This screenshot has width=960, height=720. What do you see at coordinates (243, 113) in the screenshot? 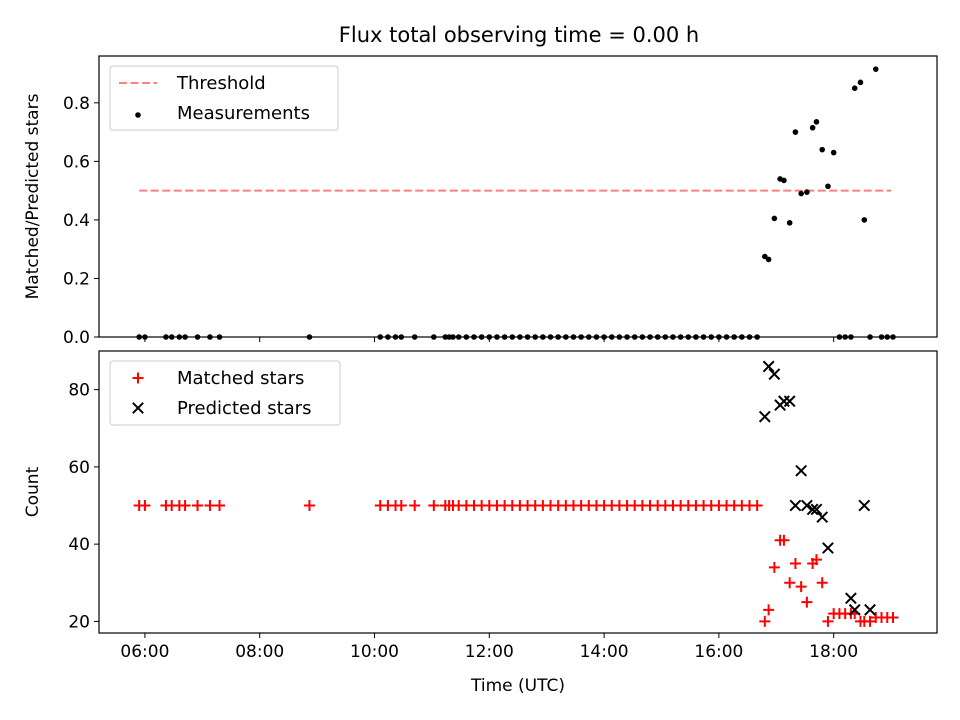
I see `legend-label: Measurements` at bounding box center [243, 113].